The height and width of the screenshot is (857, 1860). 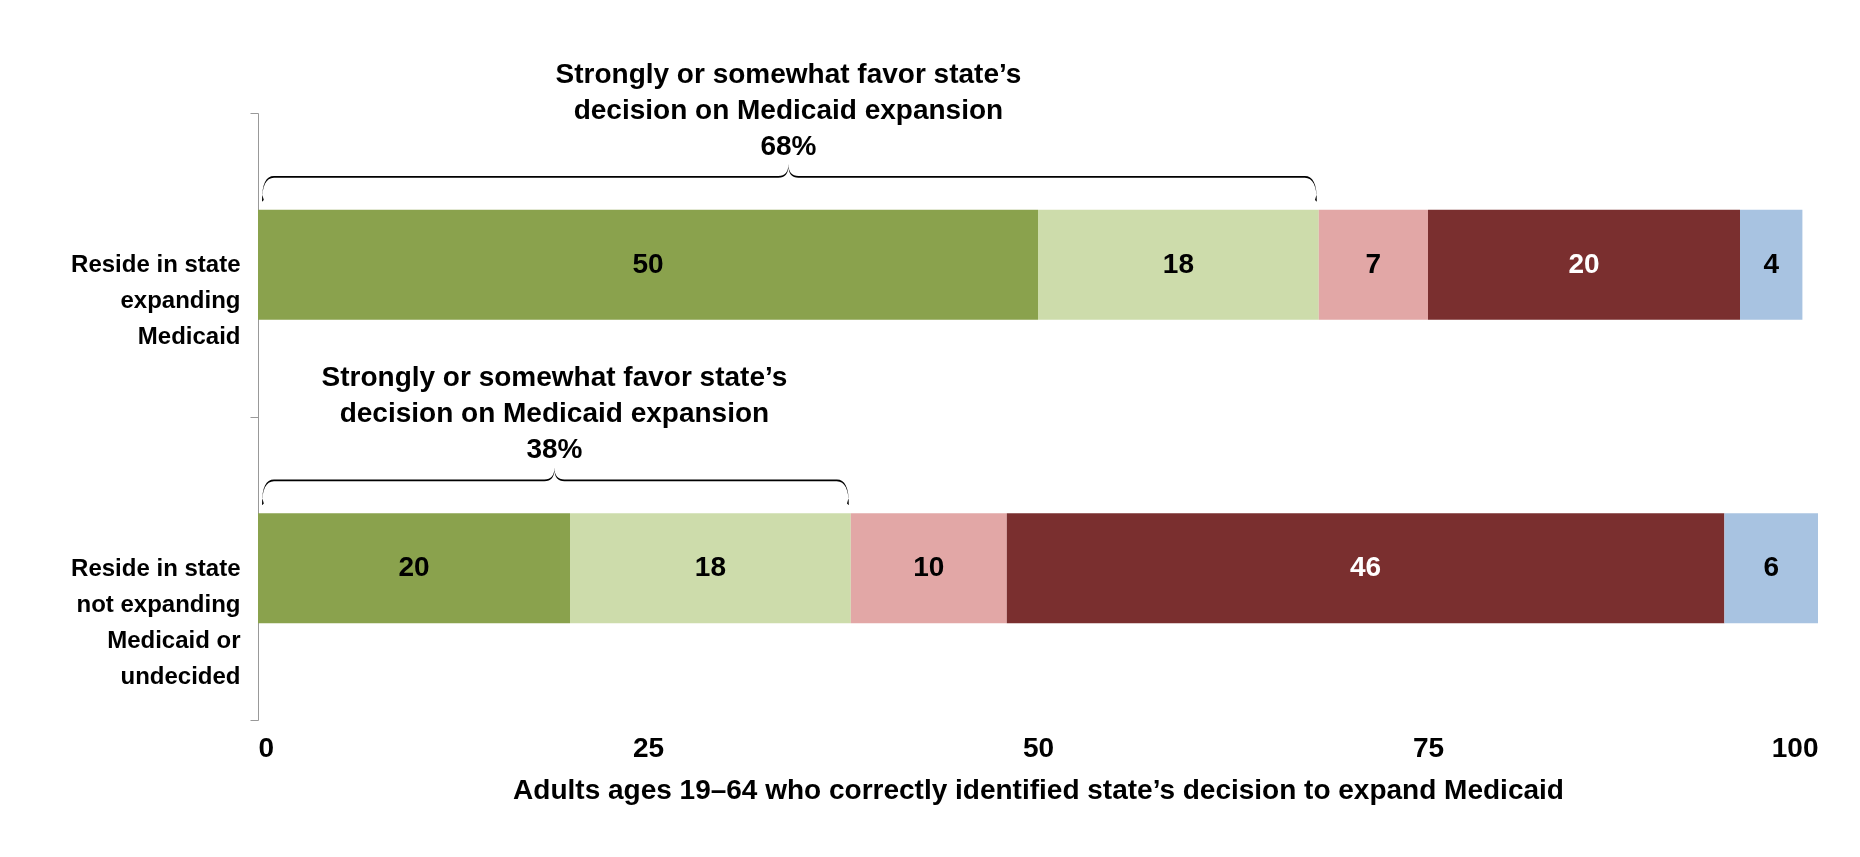 I want to click on annotation: Strongly or somewhat favor state’s decision on Medicaid expansion 38%, so click(x=554, y=413).